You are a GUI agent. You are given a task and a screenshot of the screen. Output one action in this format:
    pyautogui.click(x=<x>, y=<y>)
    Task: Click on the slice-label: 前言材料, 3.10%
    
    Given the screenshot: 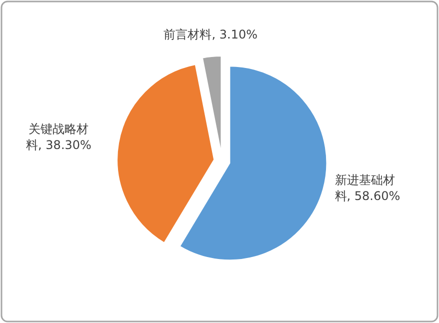 What is the action you would take?
    pyautogui.click(x=211, y=35)
    